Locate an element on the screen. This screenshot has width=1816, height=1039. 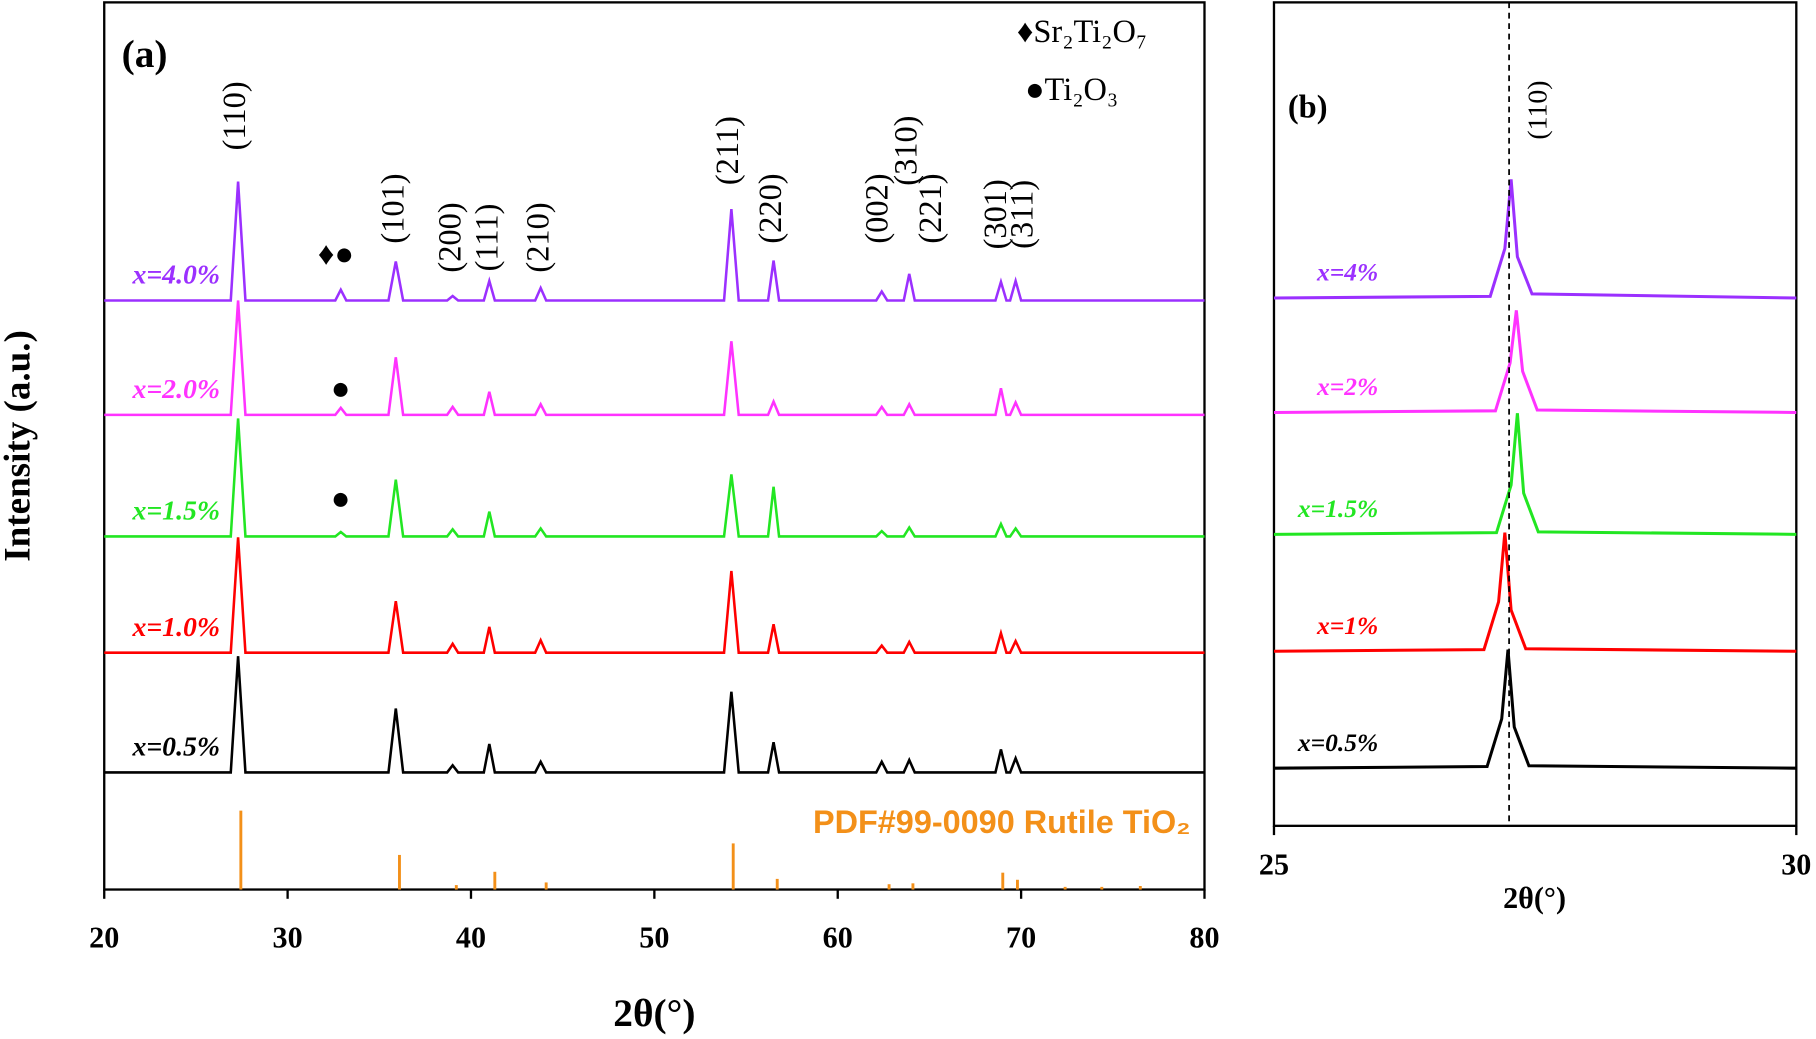
x-tick-label: 40 is located at coordinates (471, 937).